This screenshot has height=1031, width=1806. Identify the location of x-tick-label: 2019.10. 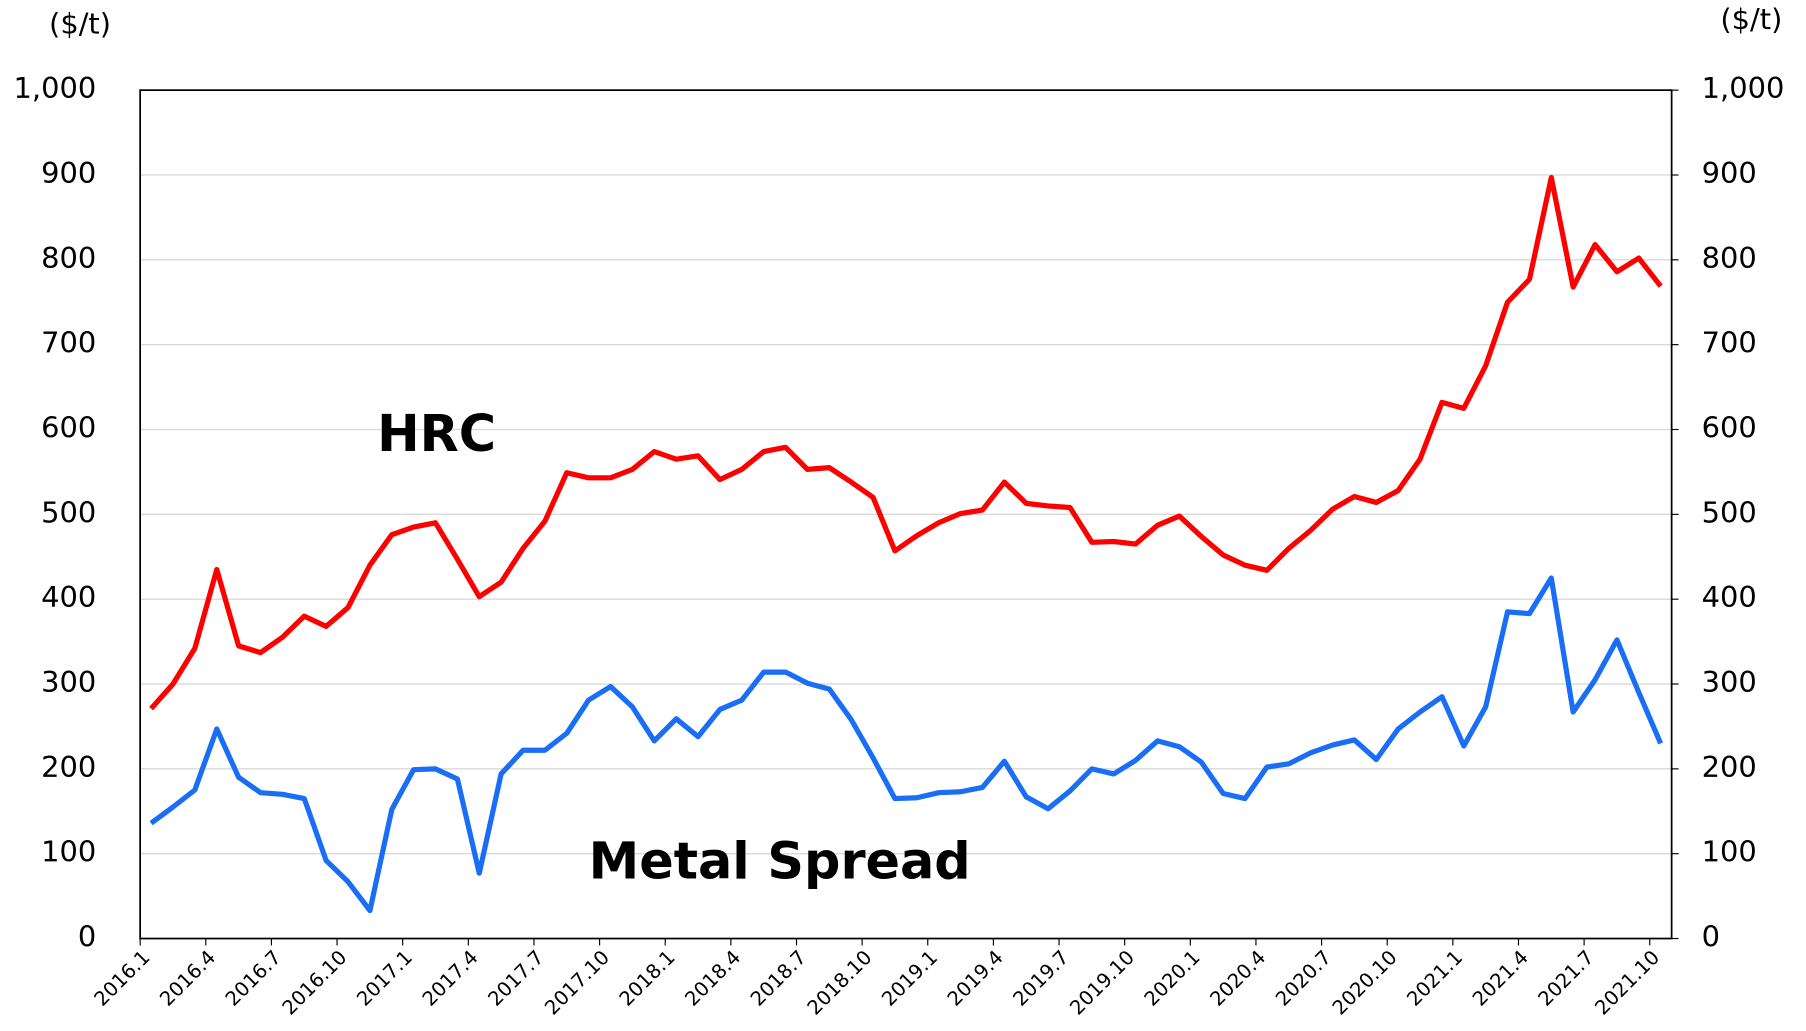
(1102, 983).